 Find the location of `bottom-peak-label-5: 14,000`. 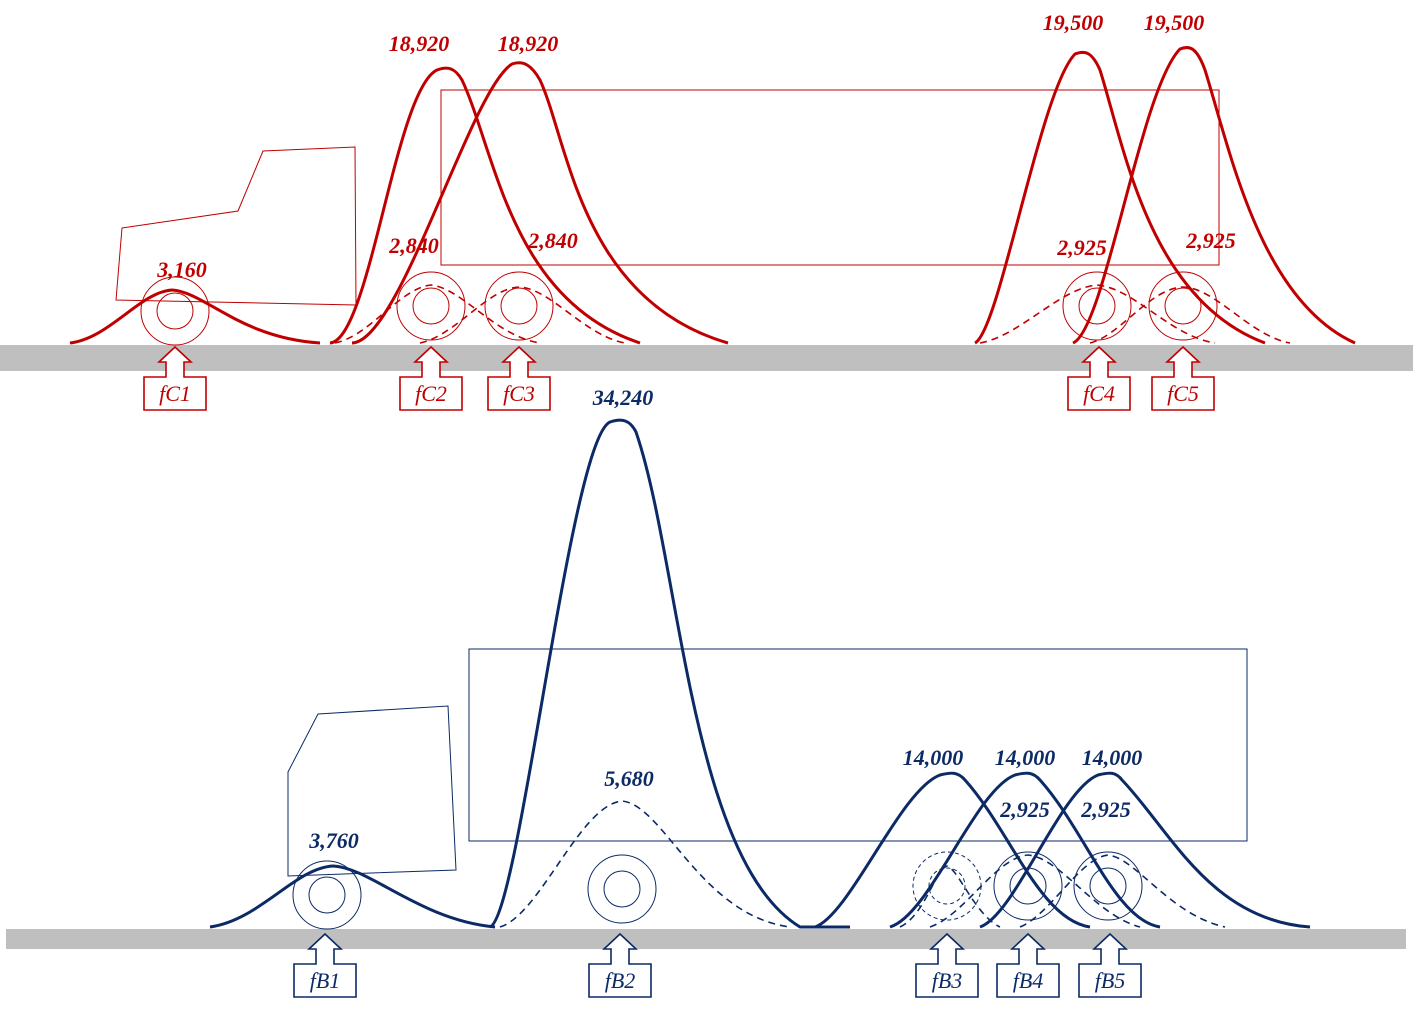

bottom-peak-label-5: 14,000 is located at coordinates (1112, 757).